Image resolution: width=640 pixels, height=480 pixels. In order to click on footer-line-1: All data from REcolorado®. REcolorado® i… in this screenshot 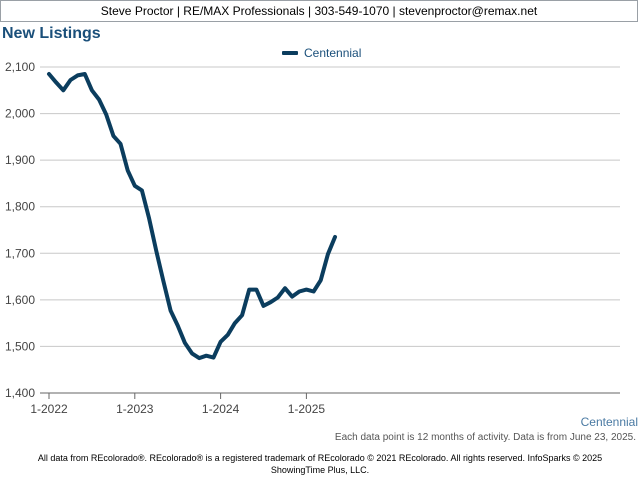, I will do `click(320, 458)`.